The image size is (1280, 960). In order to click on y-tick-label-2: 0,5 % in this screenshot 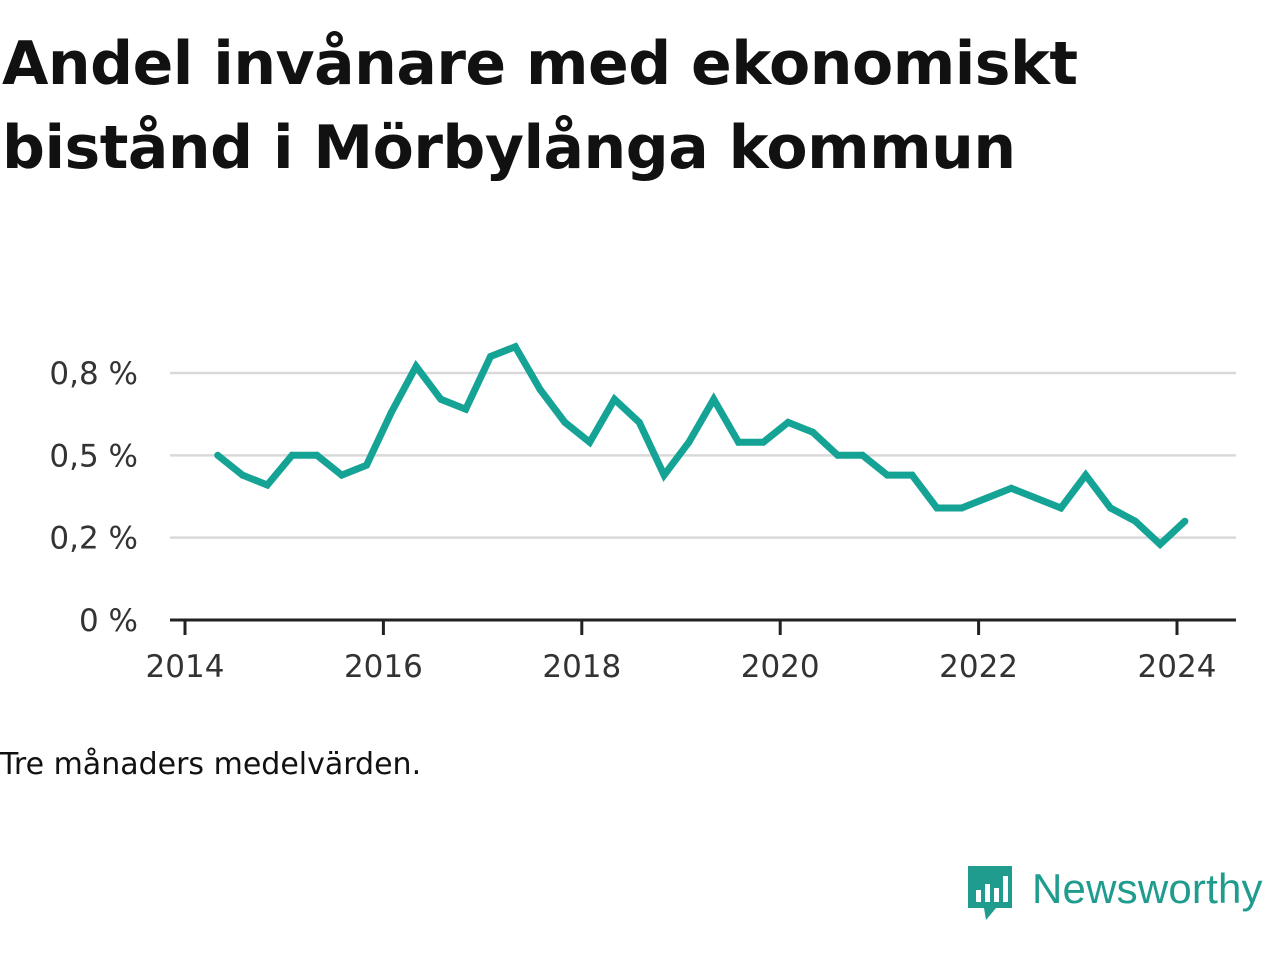, I will do `click(93, 456)`.